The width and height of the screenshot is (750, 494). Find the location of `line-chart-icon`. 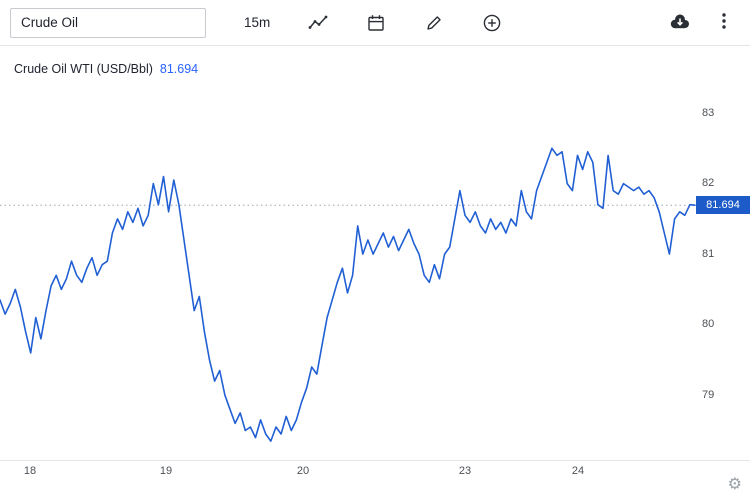

line-chart-icon is located at coordinates (318, 23).